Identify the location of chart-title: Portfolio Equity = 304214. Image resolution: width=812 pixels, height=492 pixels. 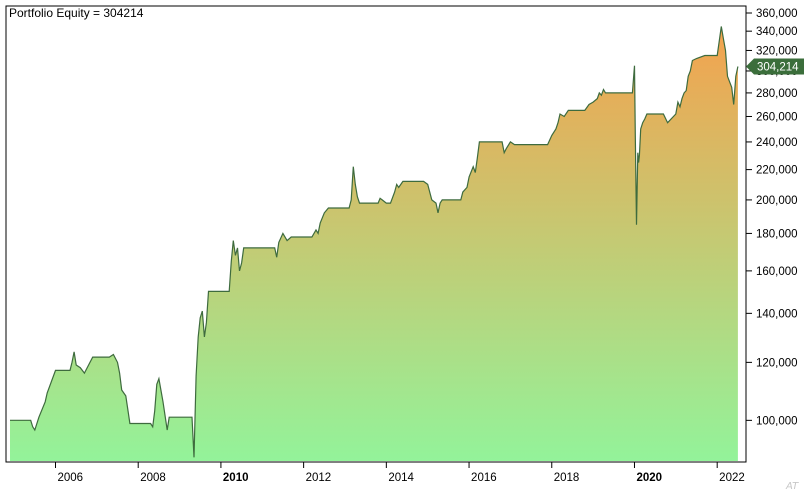
(76, 13).